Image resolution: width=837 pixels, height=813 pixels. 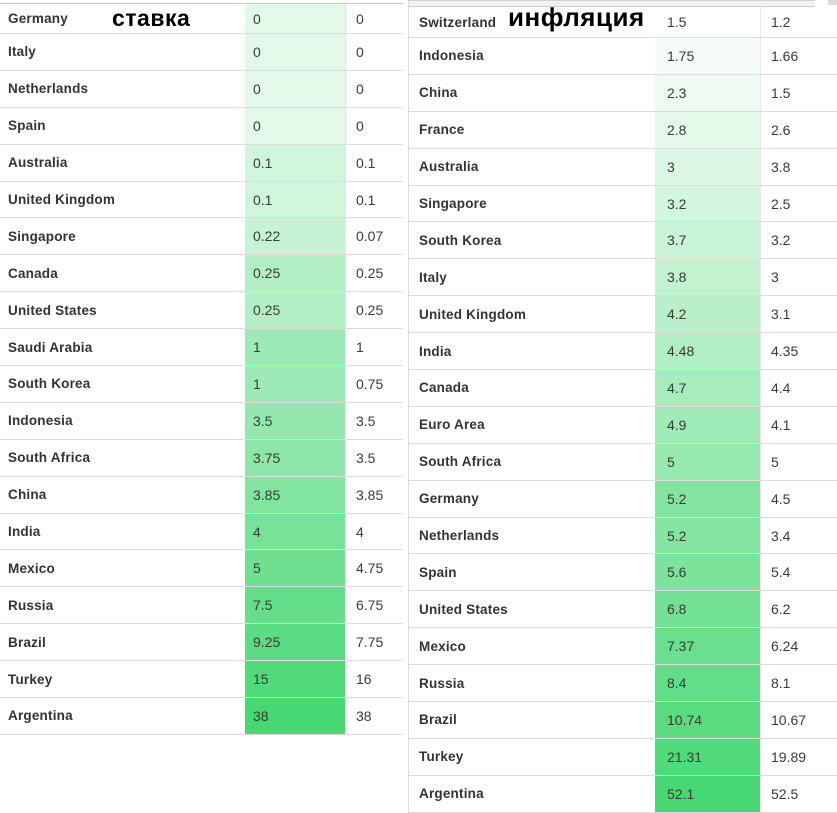 What do you see at coordinates (201, 163) in the screenshot?
I see `table-row: Australia 0.1 0.1` at bounding box center [201, 163].